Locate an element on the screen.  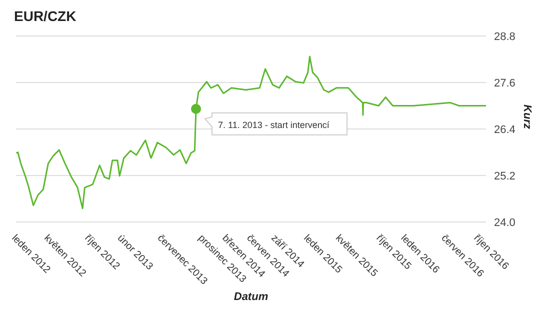
y-tick-label: 27.6 is located at coordinates (505, 83).